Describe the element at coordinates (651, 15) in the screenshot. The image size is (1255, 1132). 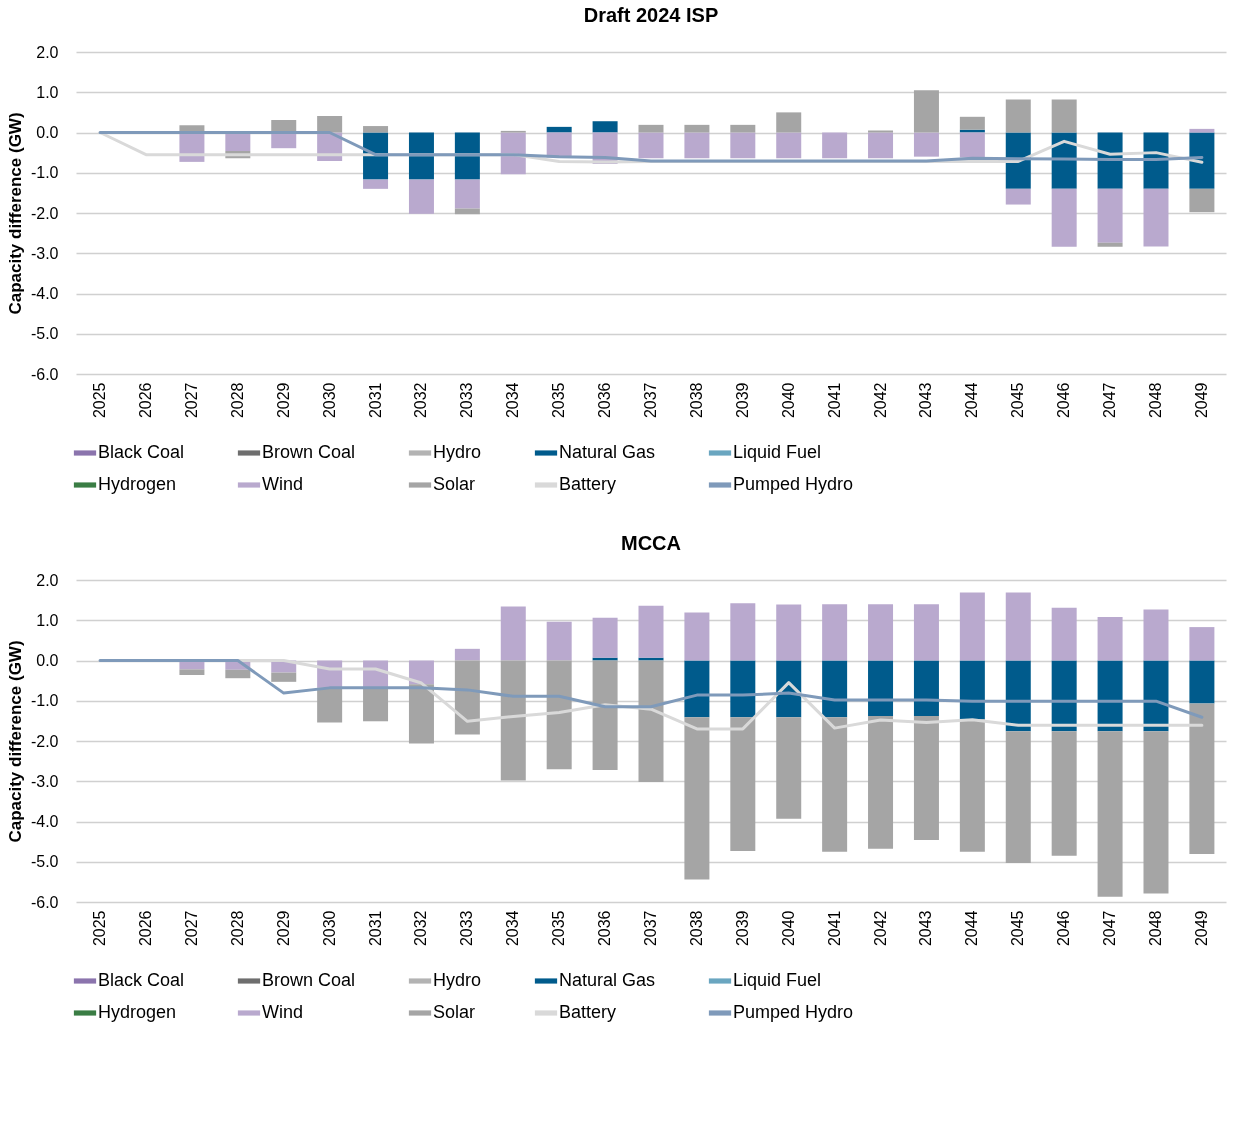
I see `chart-title: Draft 2024 ISP` at that location.